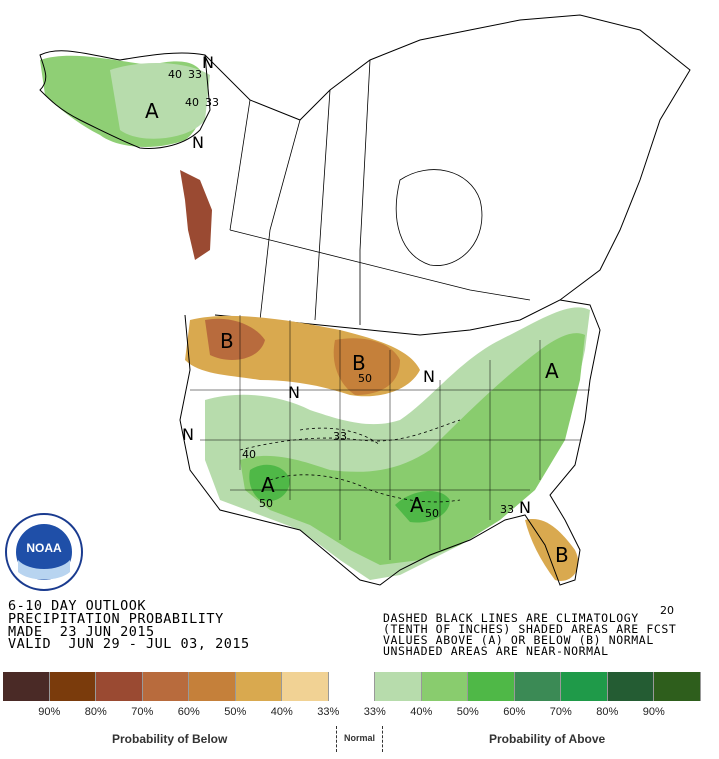  What do you see at coordinates (667, 610) in the screenshot?
I see `fl-20-label: 20` at bounding box center [667, 610].